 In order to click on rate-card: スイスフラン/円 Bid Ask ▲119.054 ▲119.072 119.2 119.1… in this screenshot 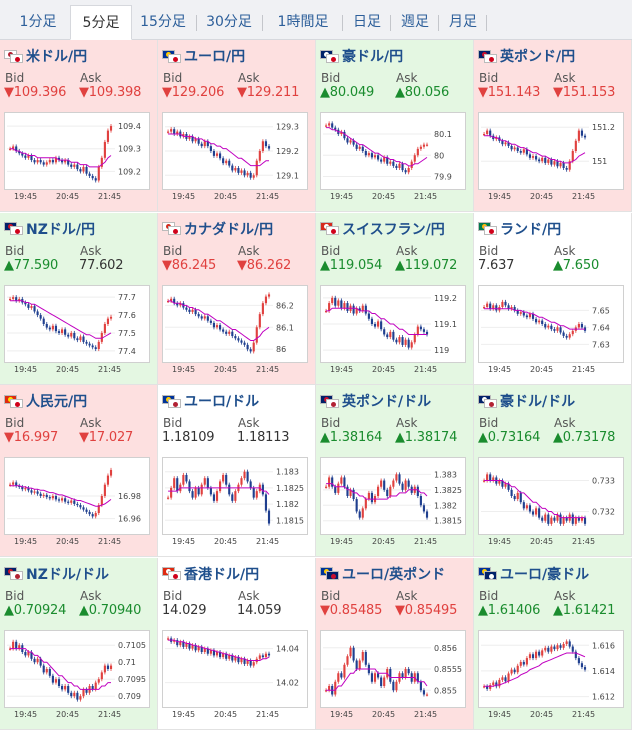, I will do `click(395, 298)`.